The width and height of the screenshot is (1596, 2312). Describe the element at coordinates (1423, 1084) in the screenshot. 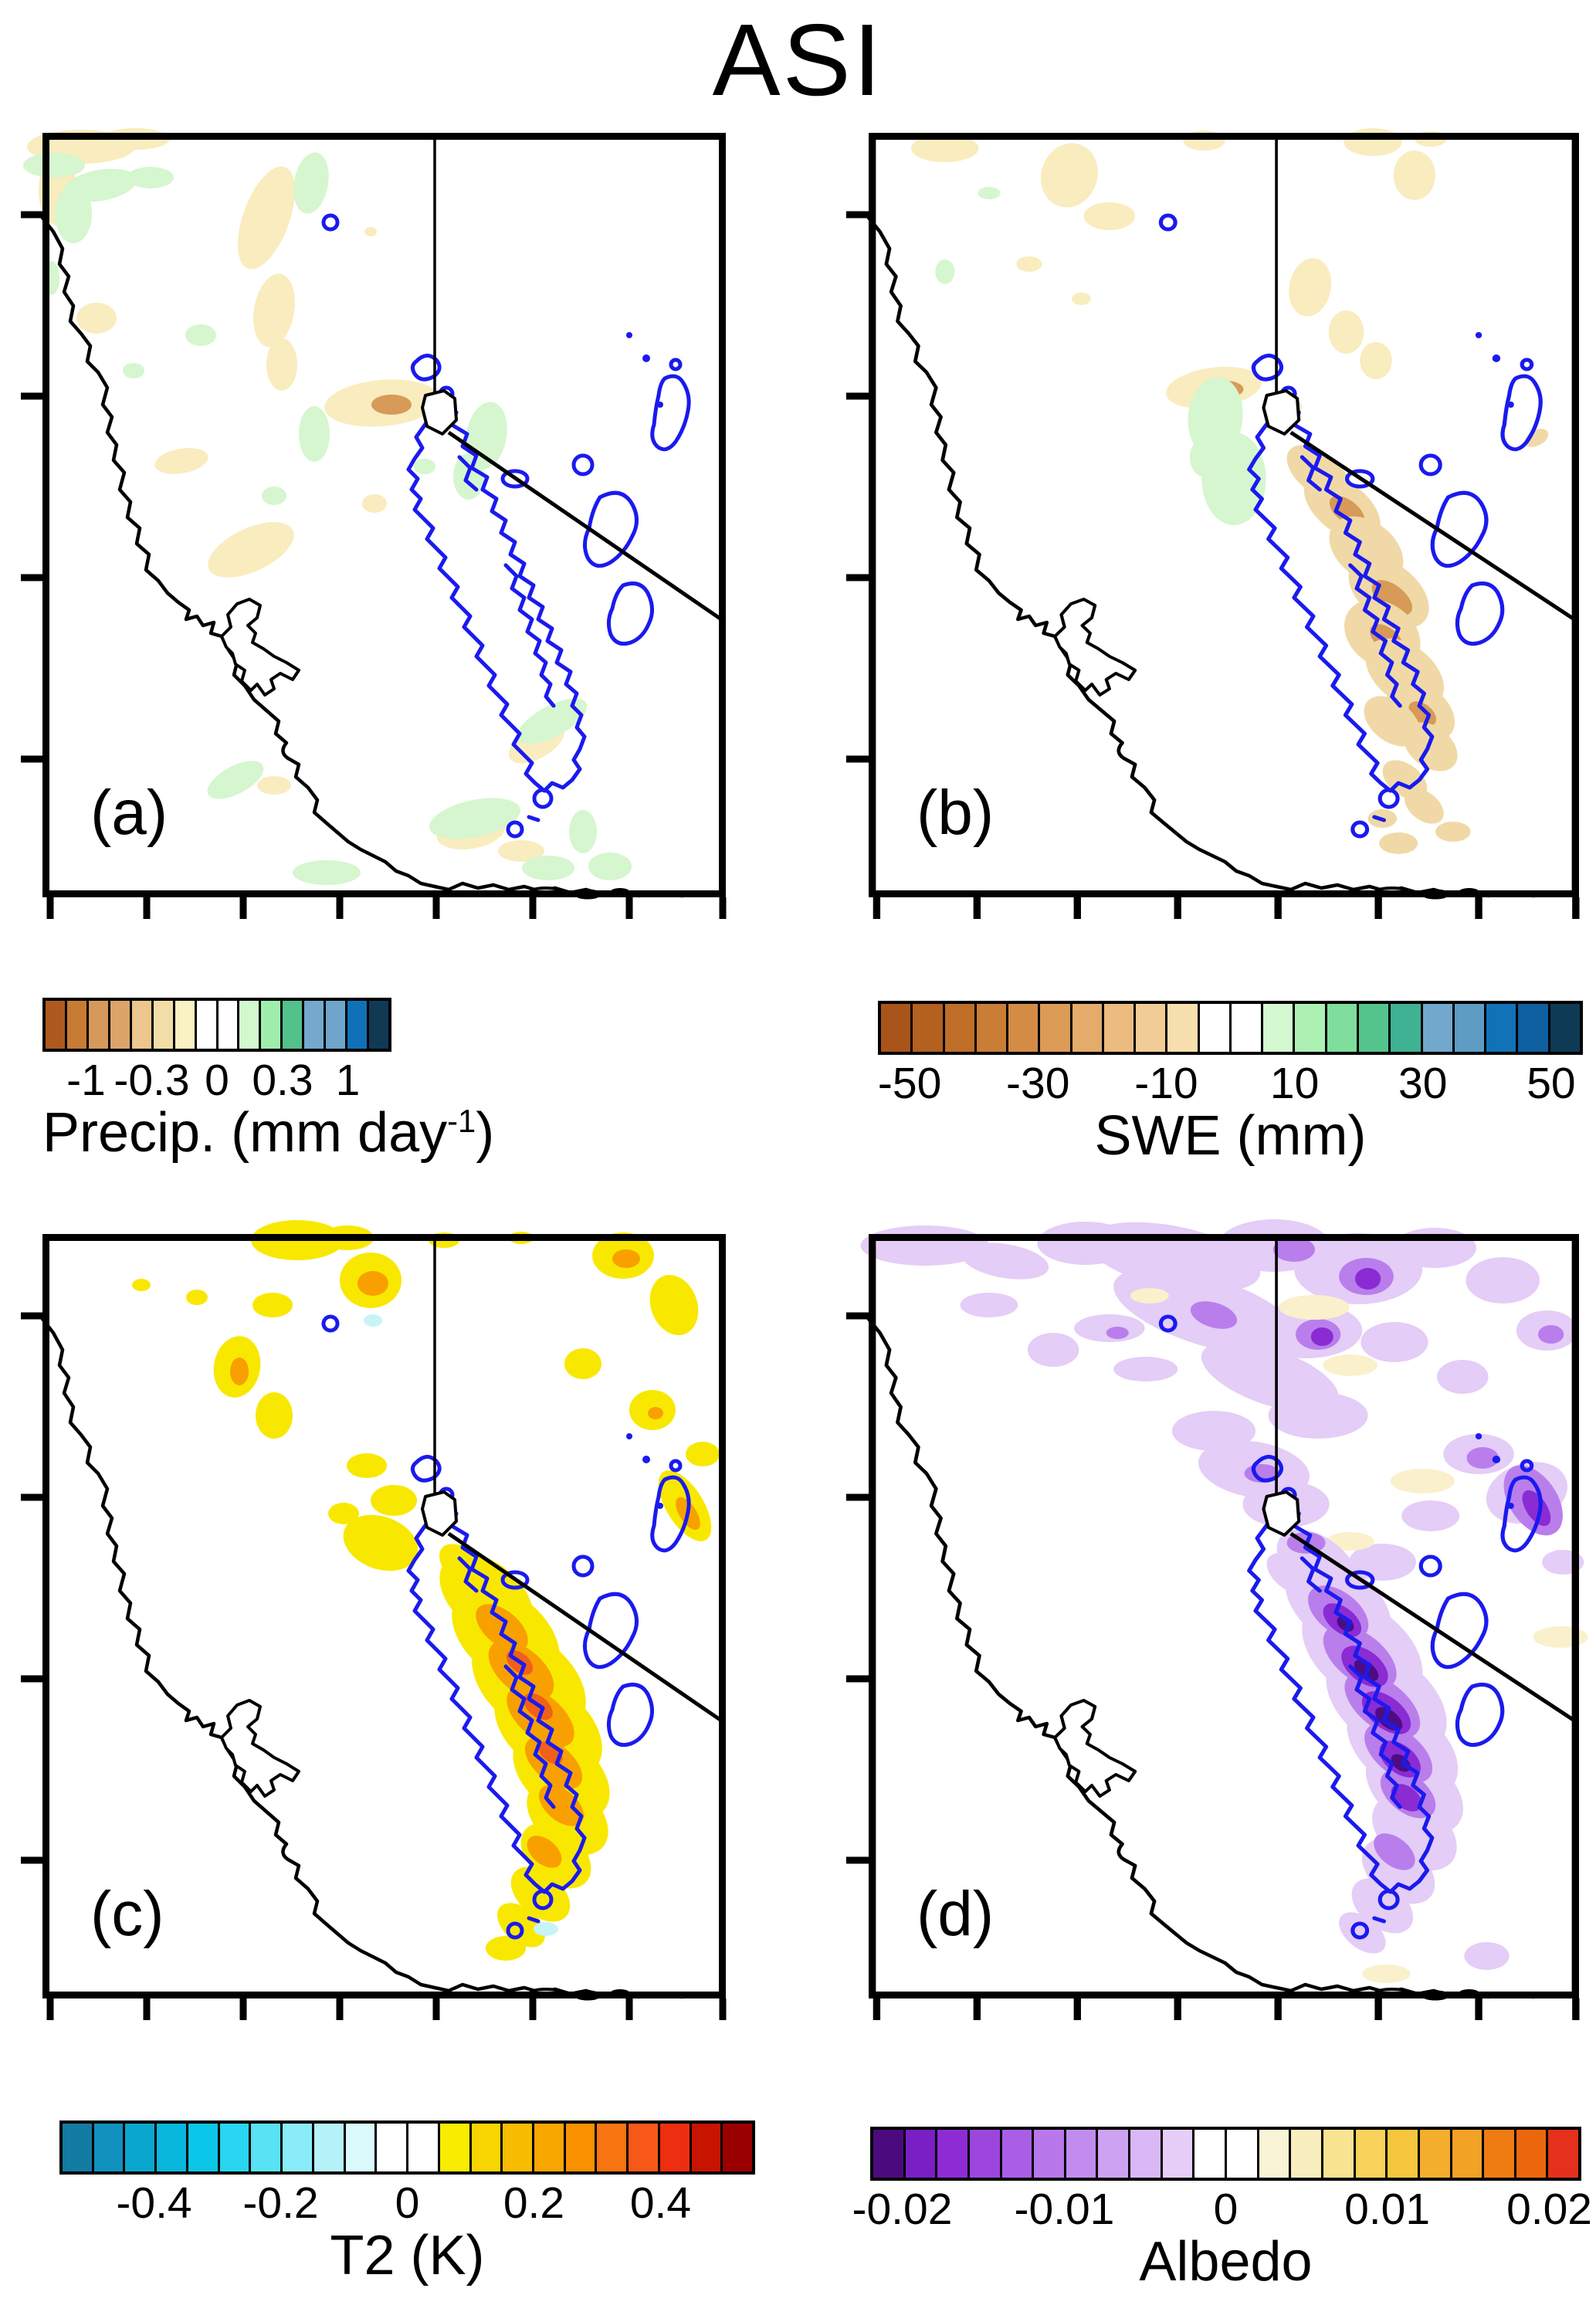

I see `colorbar-tick-label: 30` at that location.